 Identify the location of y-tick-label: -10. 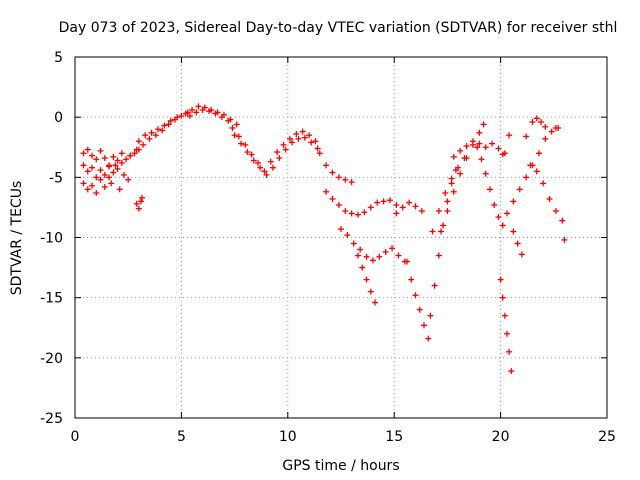
(51, 239).